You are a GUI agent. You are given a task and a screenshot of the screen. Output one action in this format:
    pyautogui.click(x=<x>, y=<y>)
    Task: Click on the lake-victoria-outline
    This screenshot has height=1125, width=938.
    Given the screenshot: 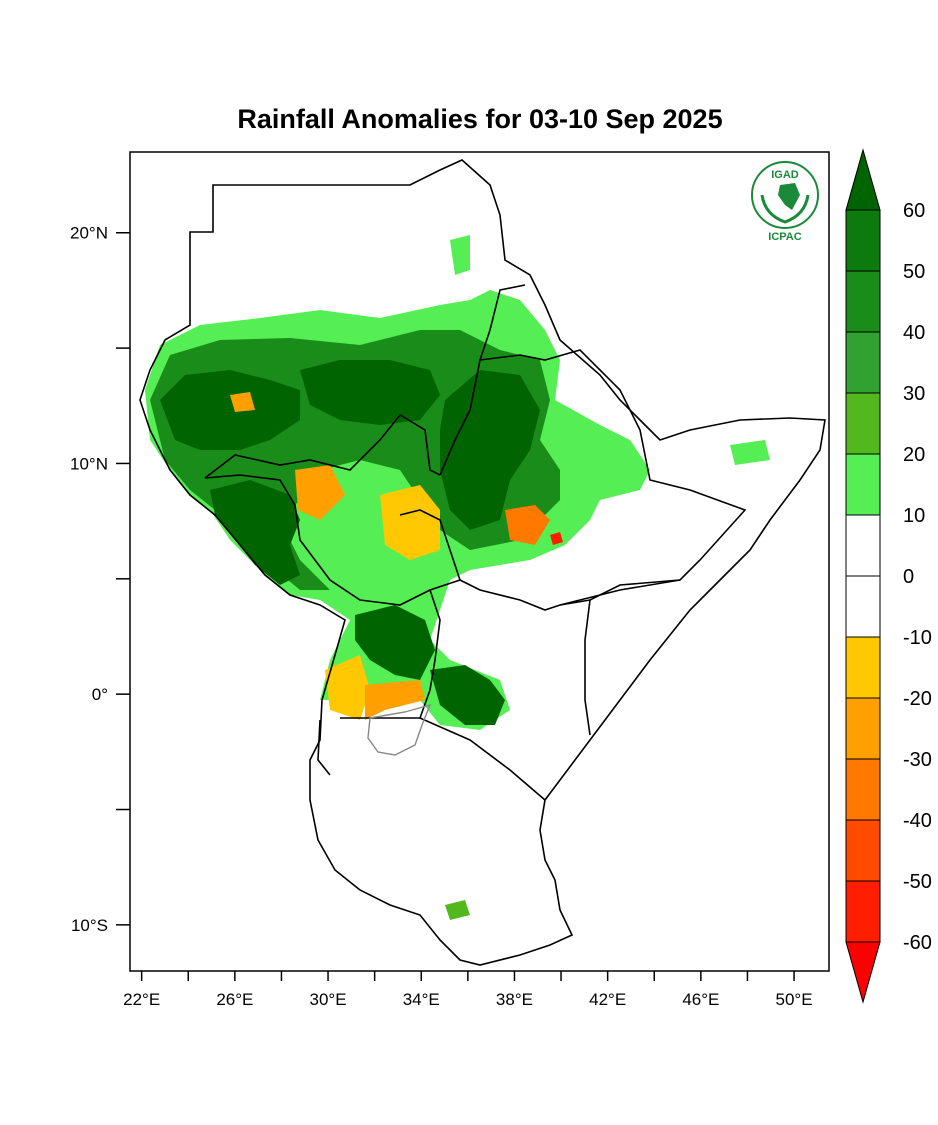 What is the action you would take?
    pyautogui.click(x=399, y=729)
    